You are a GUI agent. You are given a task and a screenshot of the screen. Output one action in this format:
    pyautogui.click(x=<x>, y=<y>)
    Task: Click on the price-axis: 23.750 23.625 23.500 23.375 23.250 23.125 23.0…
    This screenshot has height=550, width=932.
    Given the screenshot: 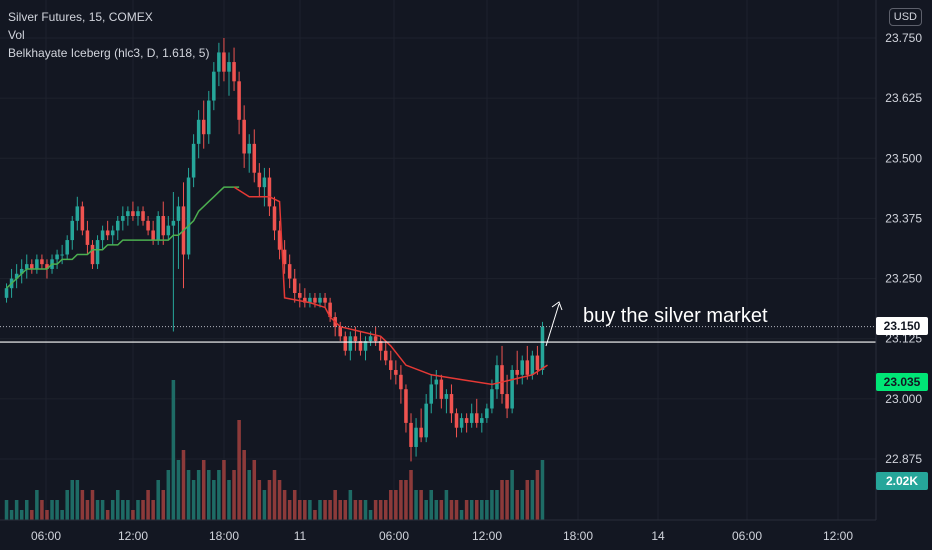 What is the action you would take?
    pyautogui.click(x=898, y=260)
    